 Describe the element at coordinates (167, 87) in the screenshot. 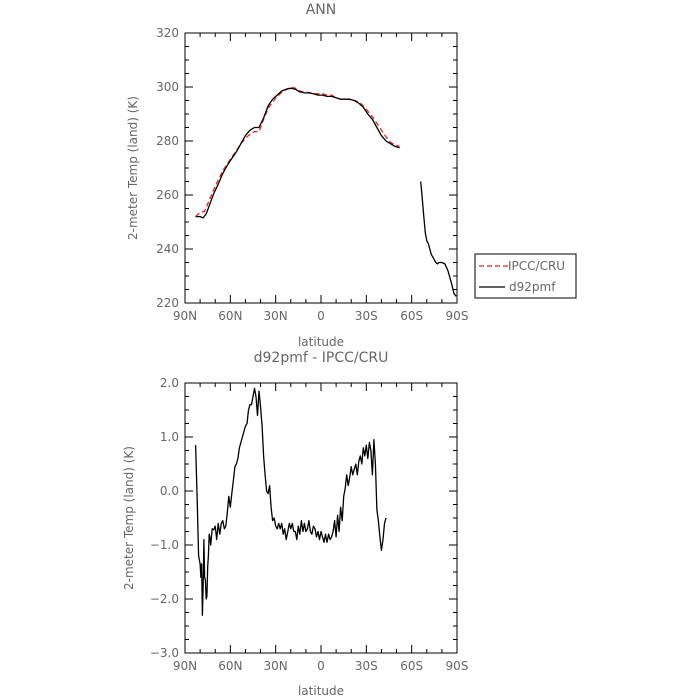

I see `y-tick-label: 300` at that location.